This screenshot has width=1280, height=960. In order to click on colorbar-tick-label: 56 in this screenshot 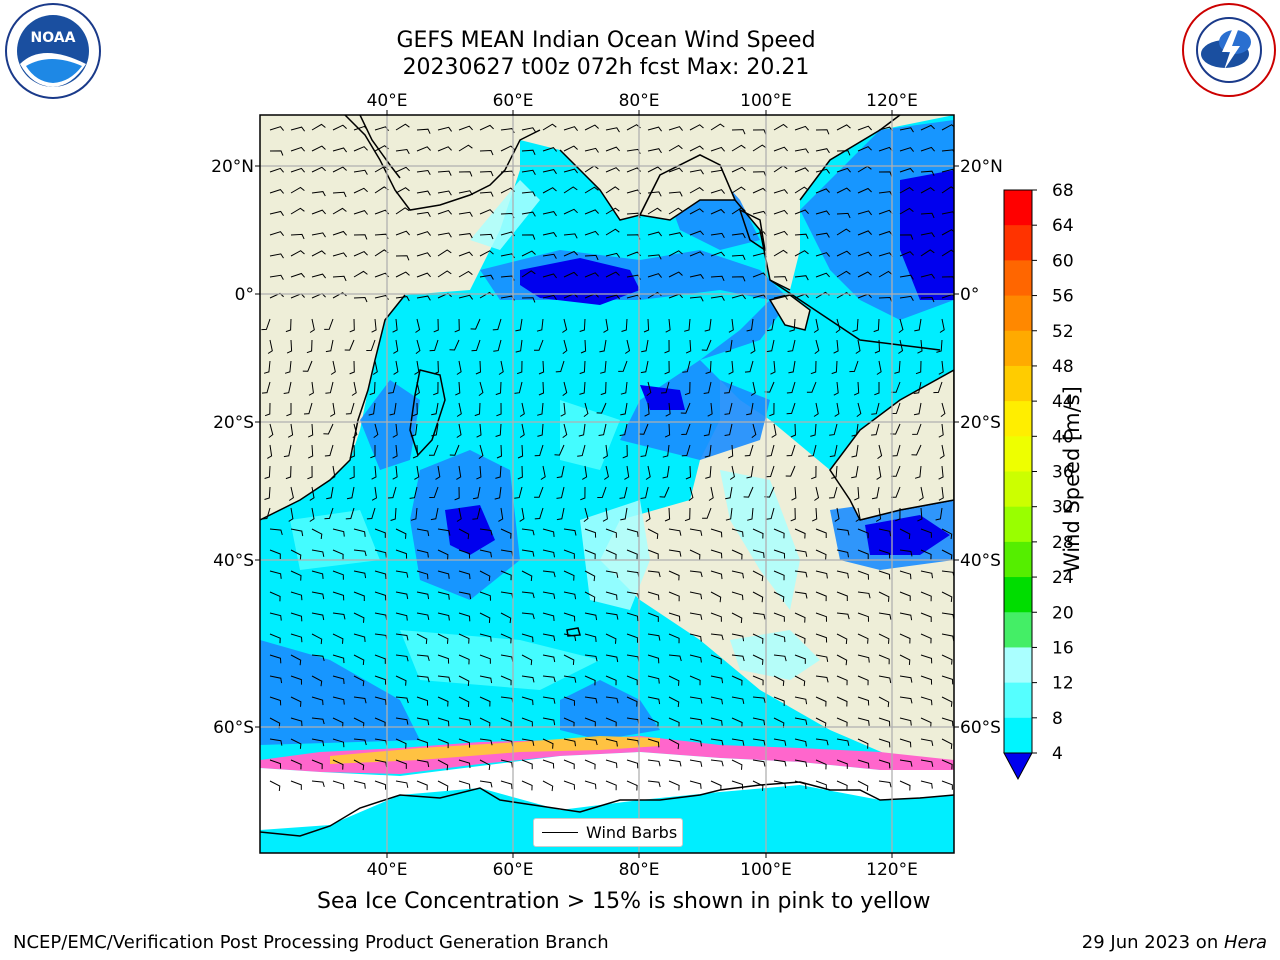, I will do `click(1063, 297)`.